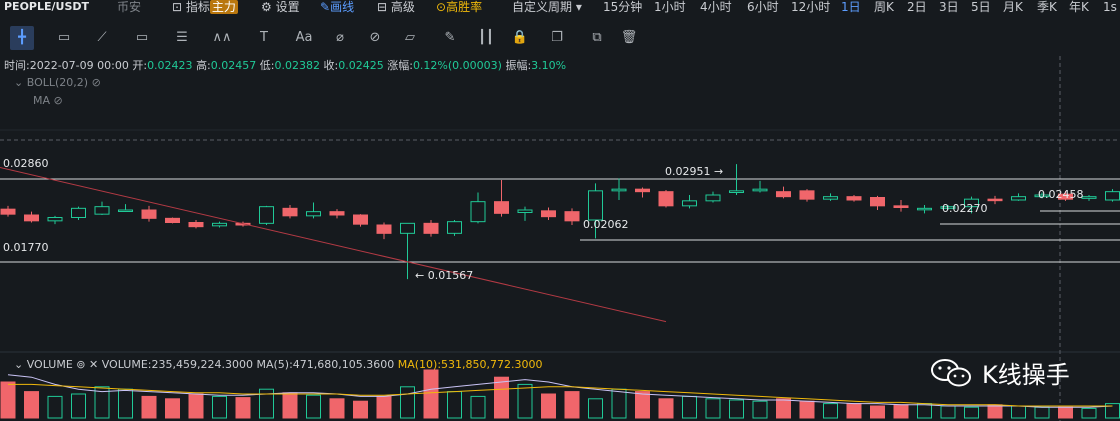  Describe the element at coordinates (140, 65) in the screenshot. I see `open-label: 开:` at that location.